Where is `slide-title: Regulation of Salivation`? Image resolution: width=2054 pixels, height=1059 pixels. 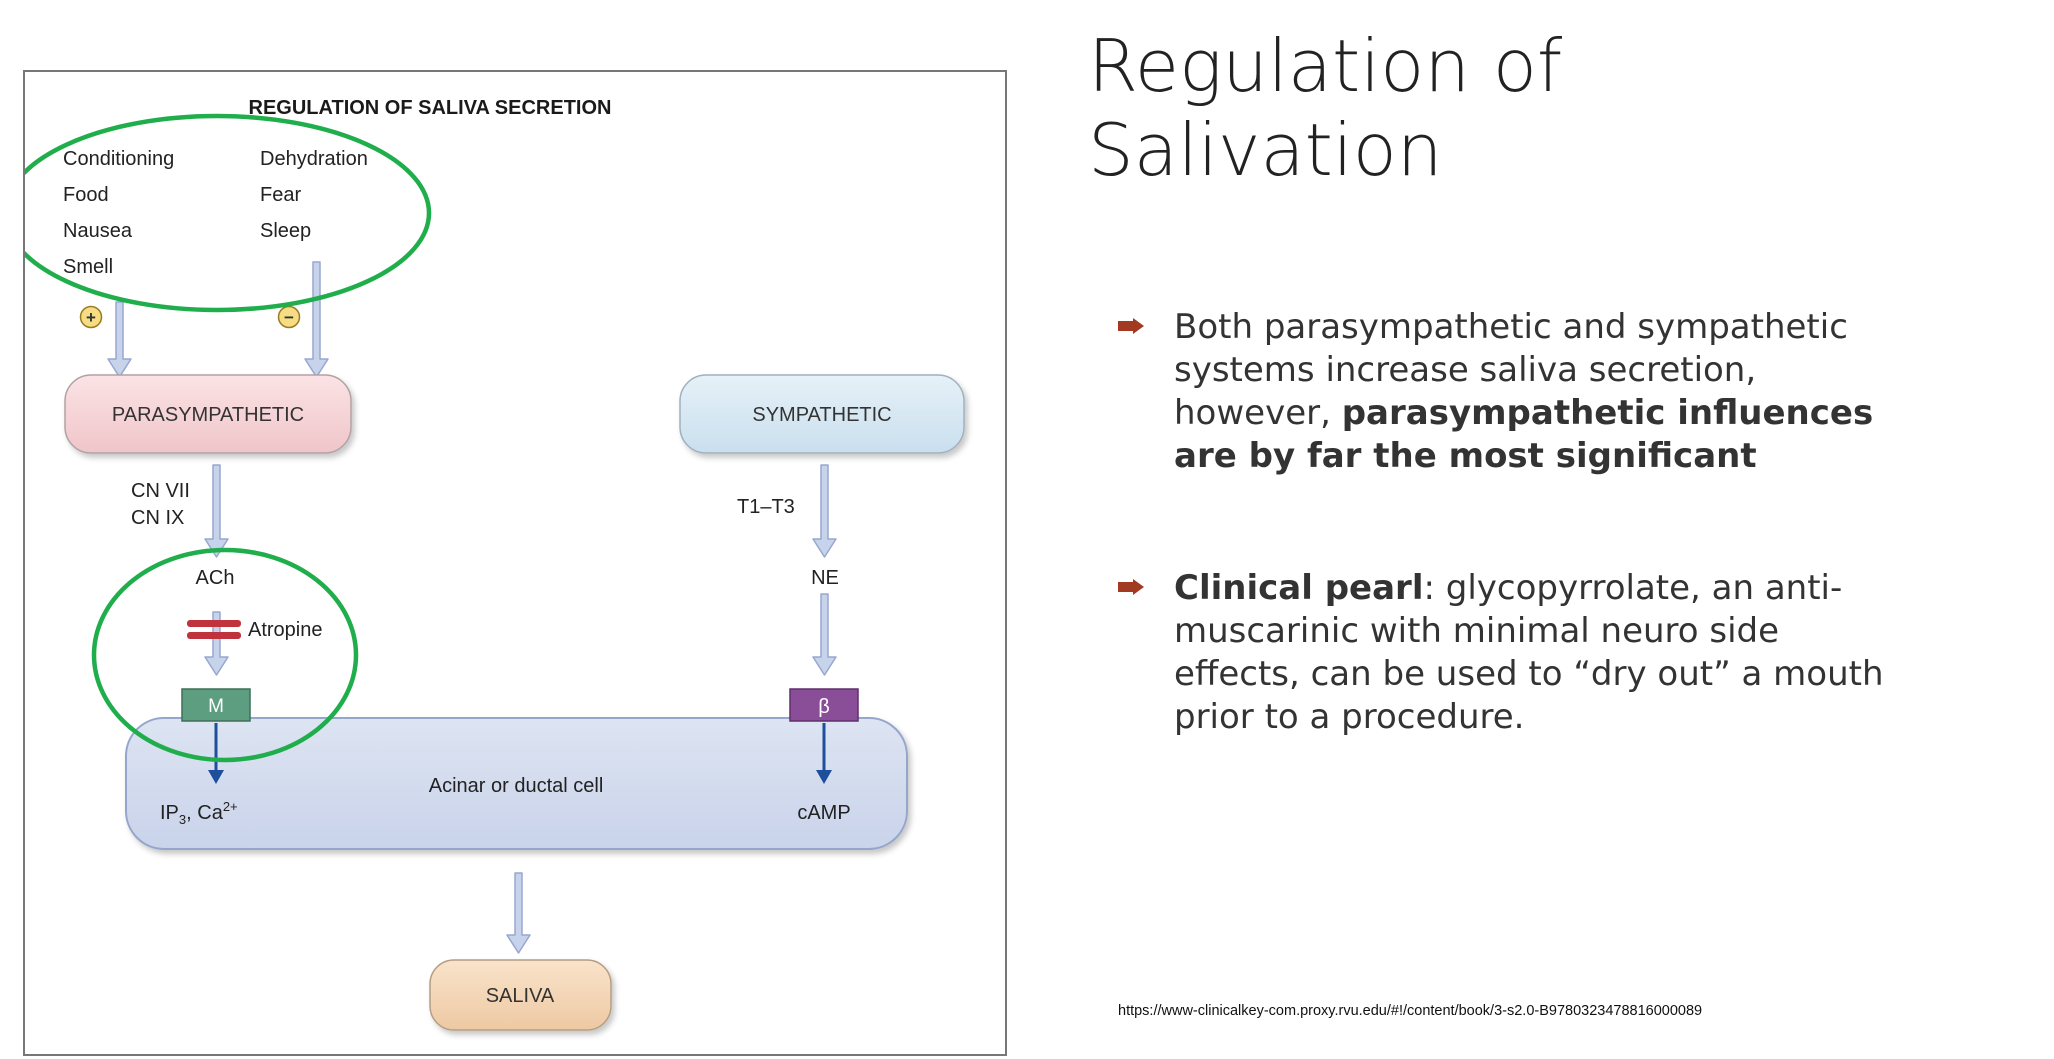 slide-title: Regulation of Salivation is located at coordinates (1538, 108).